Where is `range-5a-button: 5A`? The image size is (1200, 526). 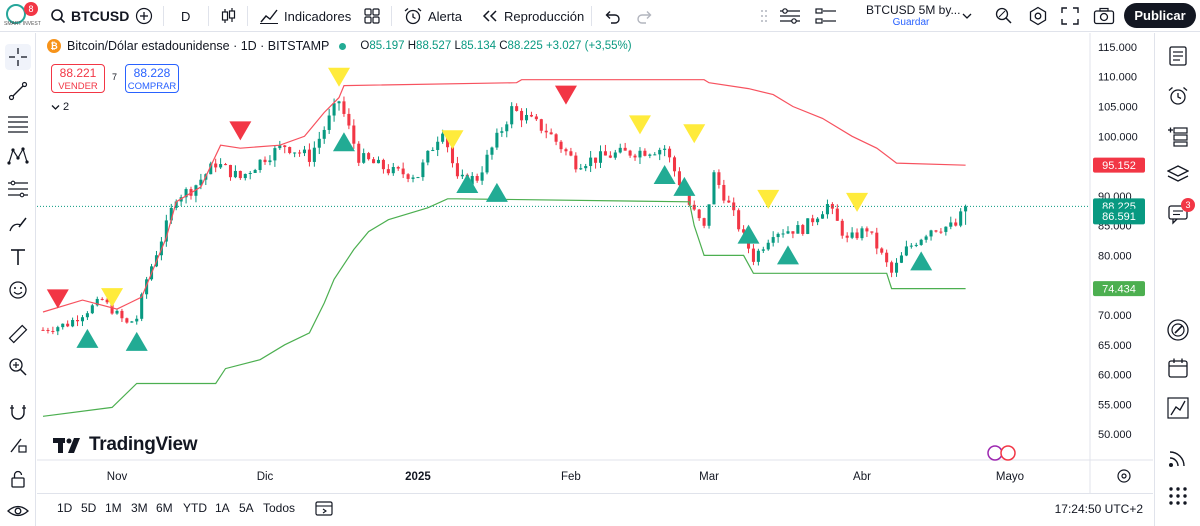 range-5a-button: 5A is located at coordinates (246, 508).